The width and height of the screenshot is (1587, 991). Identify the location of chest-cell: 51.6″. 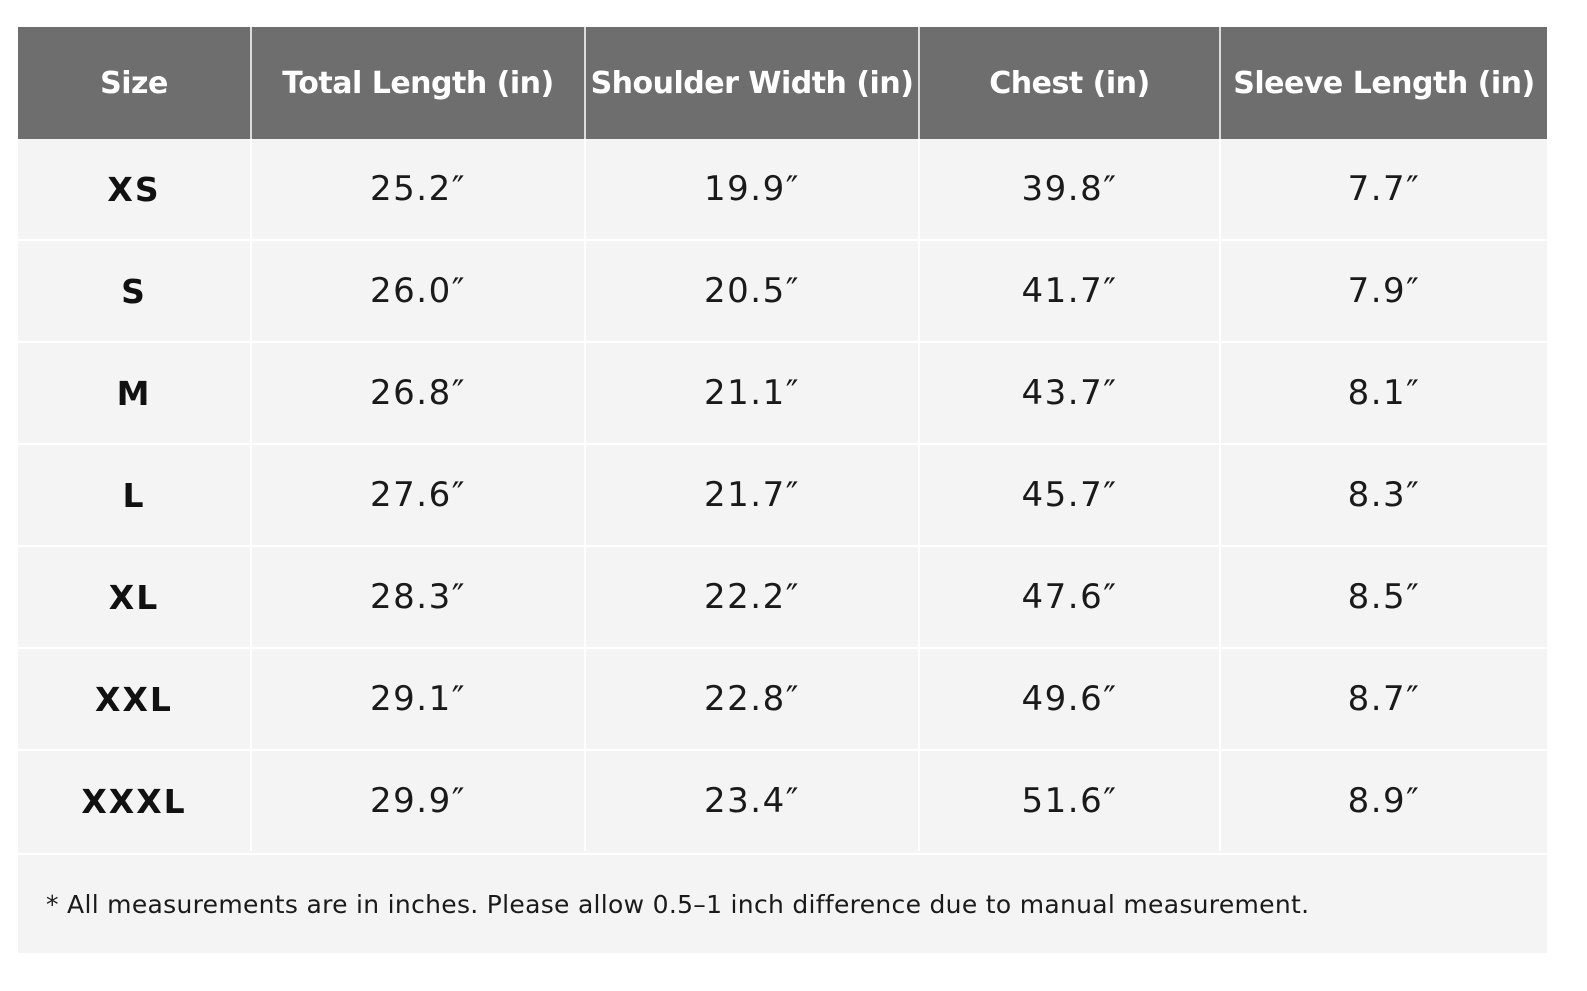
(1069, 800).